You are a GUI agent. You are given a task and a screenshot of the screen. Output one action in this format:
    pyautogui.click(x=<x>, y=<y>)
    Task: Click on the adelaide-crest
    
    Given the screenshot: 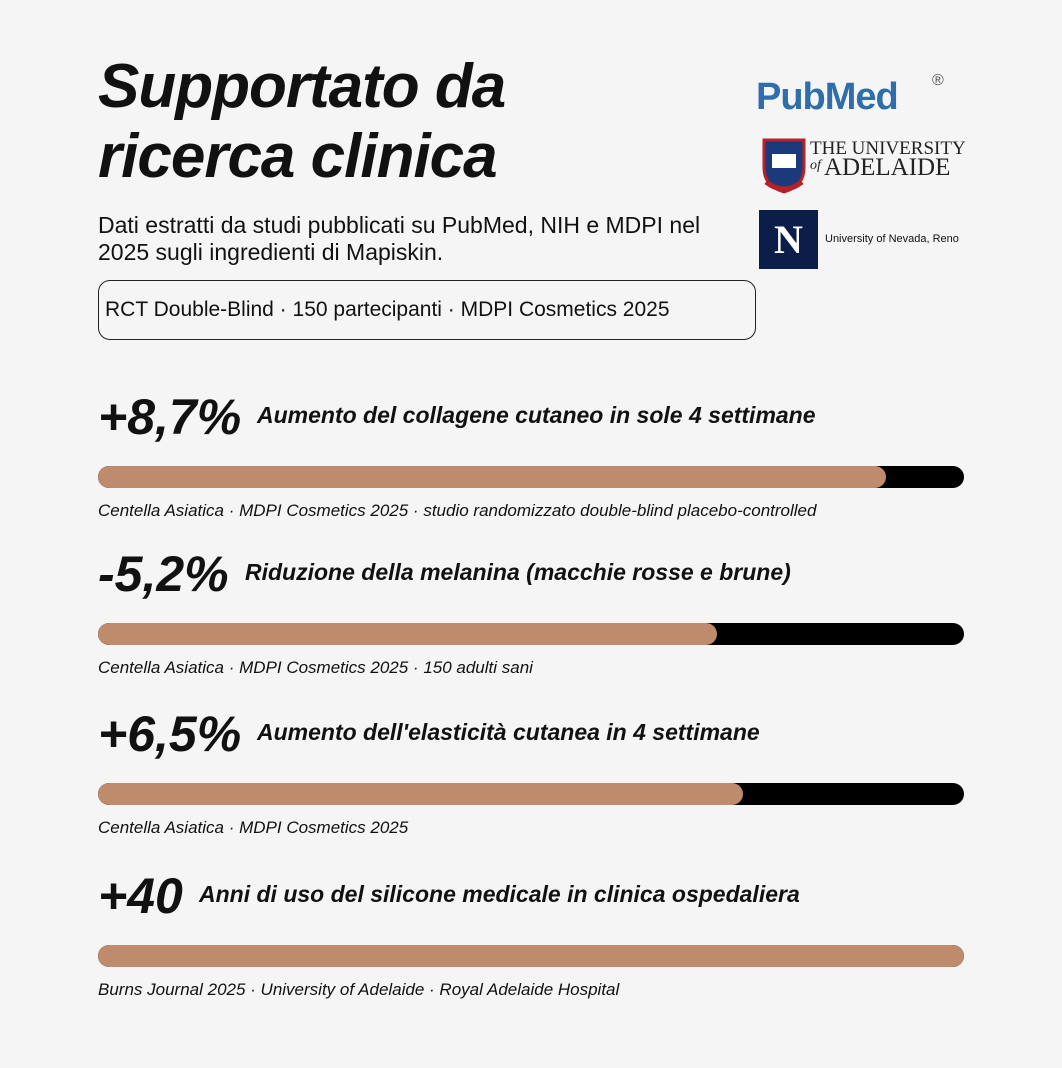 What is the action you would take?
    pyautogui.click(x=784, y=166)
    